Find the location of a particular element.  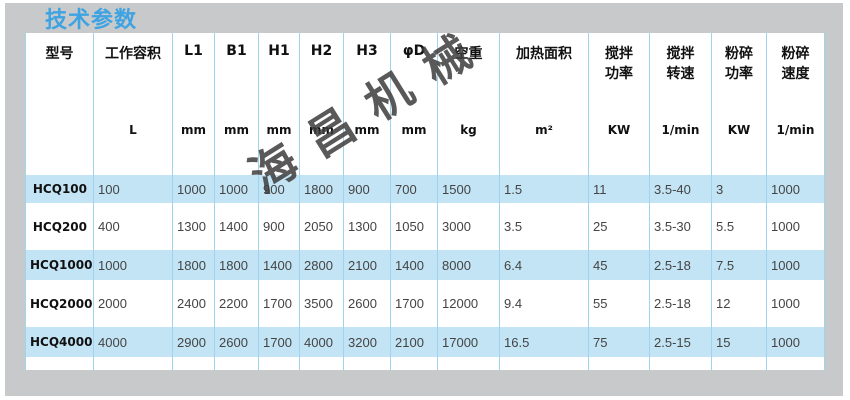

table-cell: 3.5-40 is located at coordinates (680, 189).